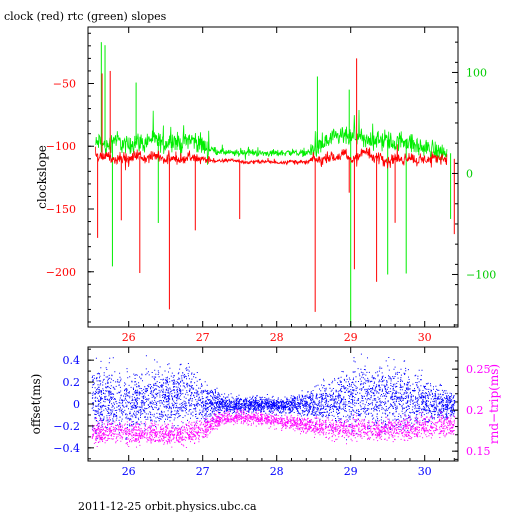  I want to click on offset-y-tick-label-3: −0.2, so click(66, 426).